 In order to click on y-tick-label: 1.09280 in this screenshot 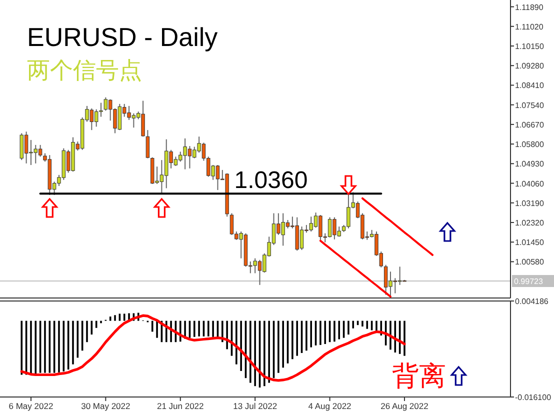, I will do `click(529, 66)`.